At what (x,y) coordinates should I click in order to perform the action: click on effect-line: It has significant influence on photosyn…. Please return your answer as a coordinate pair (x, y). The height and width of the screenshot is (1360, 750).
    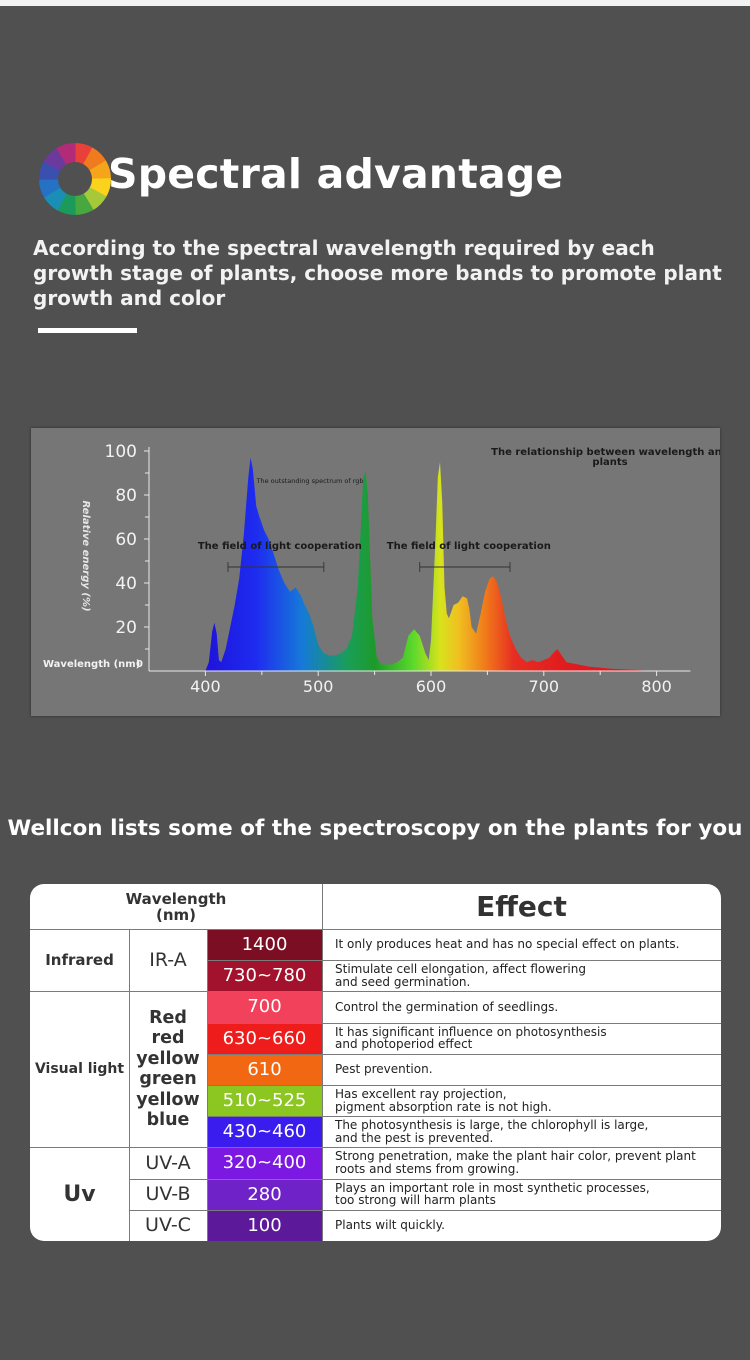
    Looking at the image, I should click on (471, 1031).